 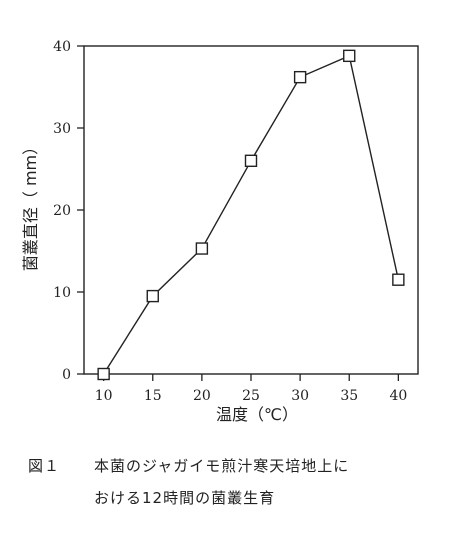 What do you see at coordinates (257, 414) in the screenshot?
I see `x-axis-label: 温度（℃）` at bounding box center [257, 414].